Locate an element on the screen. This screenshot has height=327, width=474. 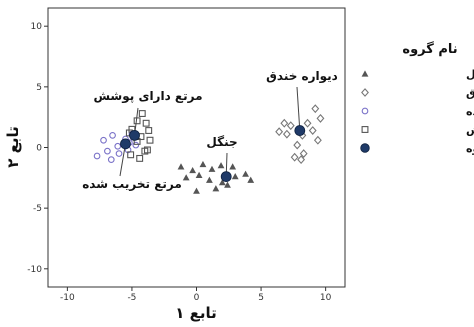
x-tick-label: 0 is located at coordinates (197, 298).